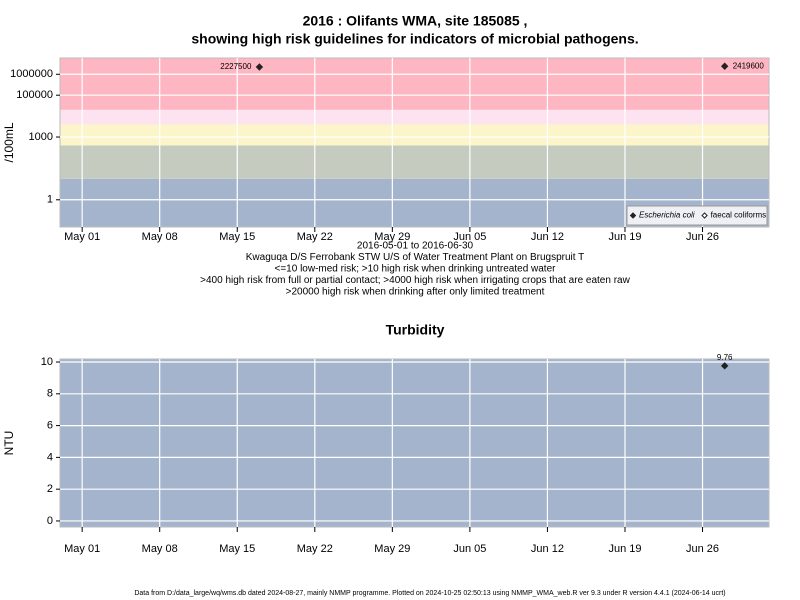 This screenshot has width=800, height=600. I want to click on data-label: 2227500, so click(236, 66).